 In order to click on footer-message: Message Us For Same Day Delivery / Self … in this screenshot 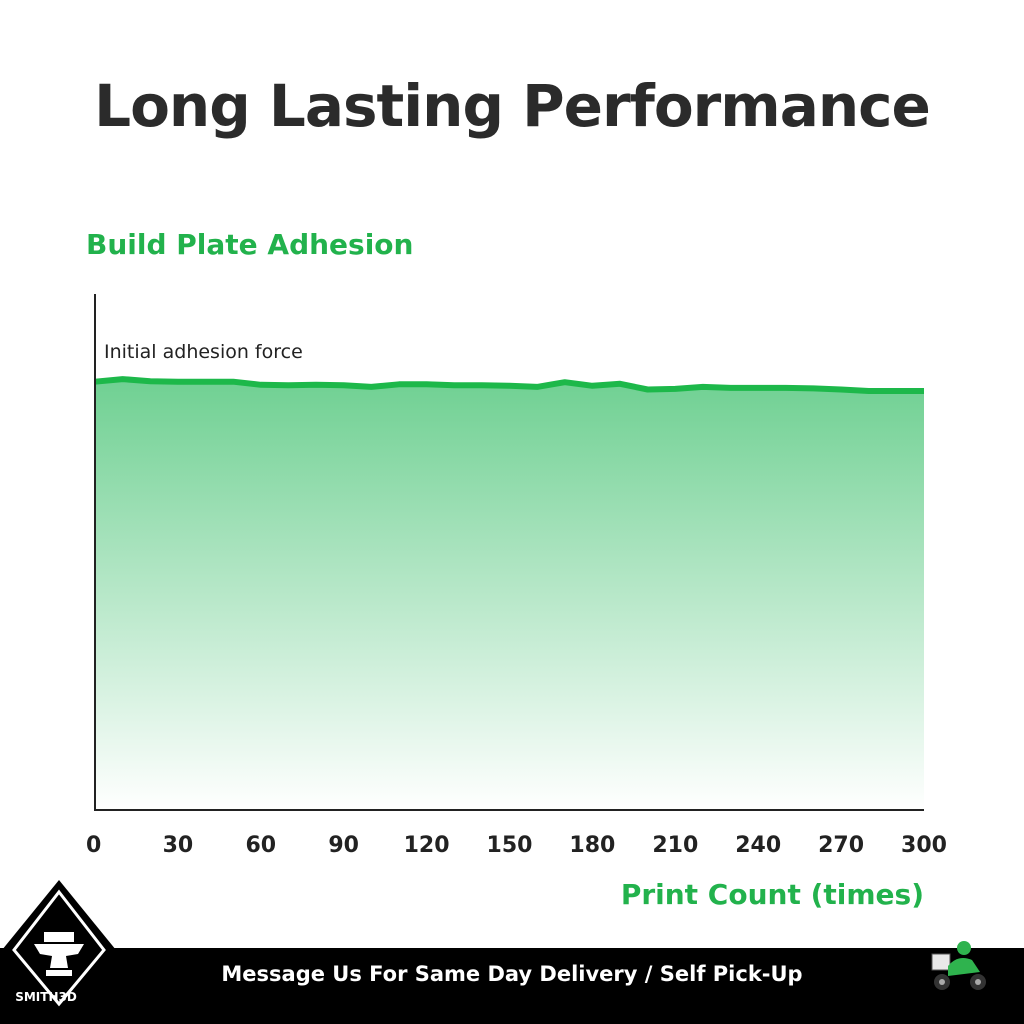, I will do `click(512, 974)`.